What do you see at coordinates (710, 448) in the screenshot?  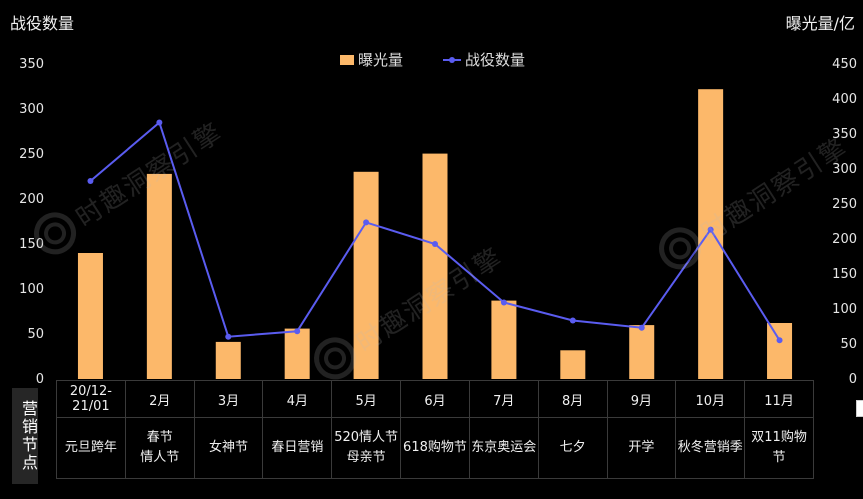 I see `event-cell: 秋冬营销季` at bounding box center [710, 448].